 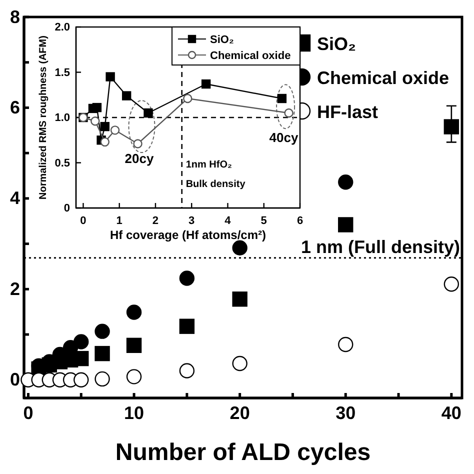 I want to click on x-axis-title: Hf coverage (Hf atoms/cm²), so click(x=188, y=235).